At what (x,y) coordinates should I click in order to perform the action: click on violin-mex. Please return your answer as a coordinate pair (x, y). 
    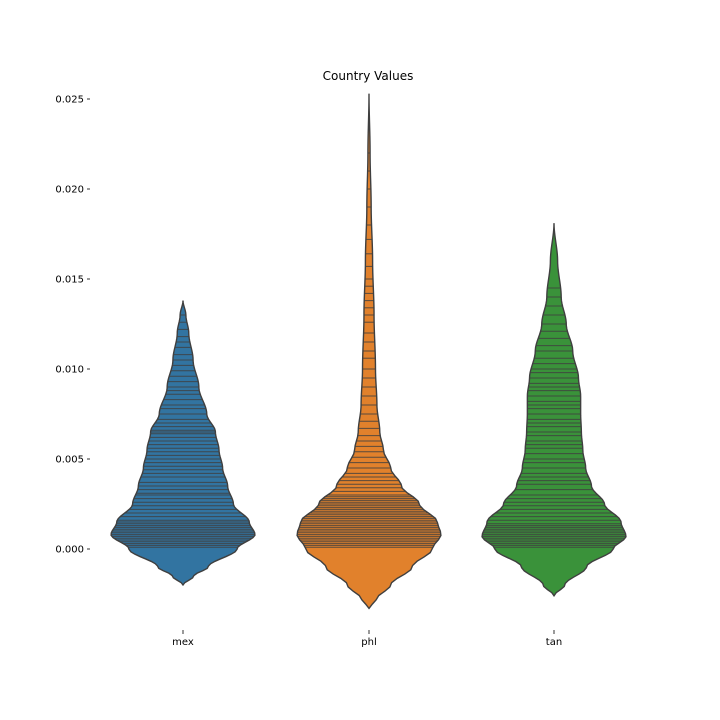
    Looking at the image, I should click on (183, 443).